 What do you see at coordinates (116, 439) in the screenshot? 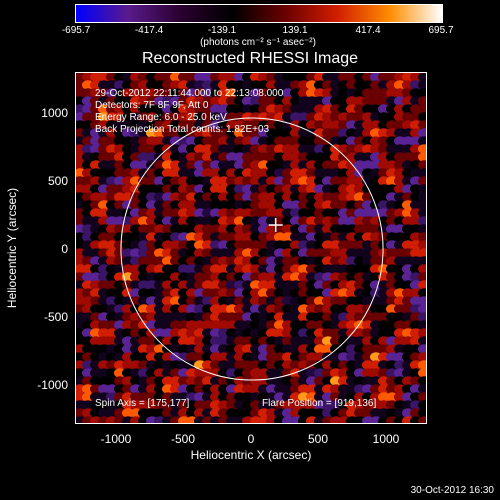
I see `x-tick-label: -1000` at bounding box center [116, 439].